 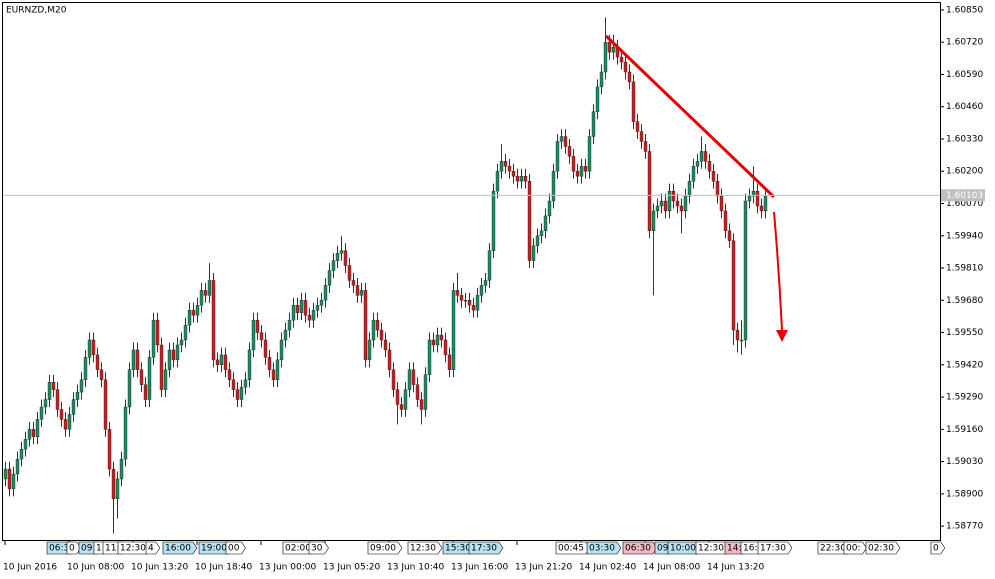 What do you see at coordinates (936, 549) in the screenshot?
I see `session-label: 0` at bounding box center [936, 549].